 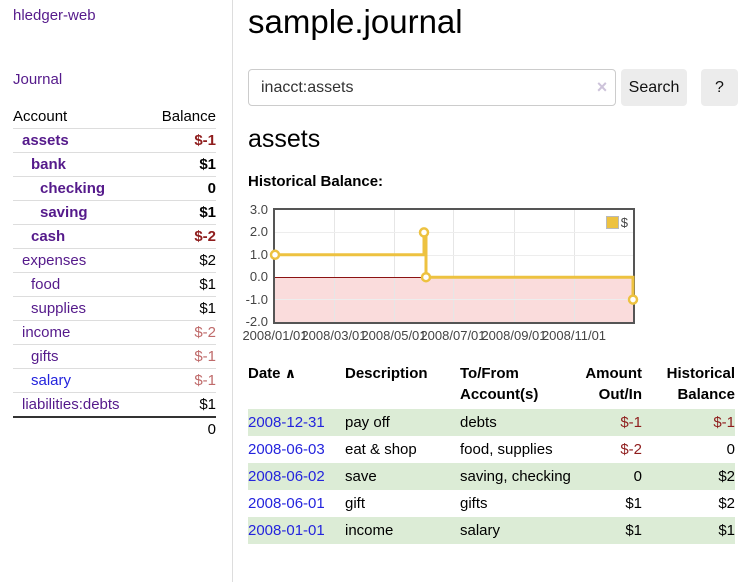 I want to click on chart-series-line, so click(x=454, y=266).